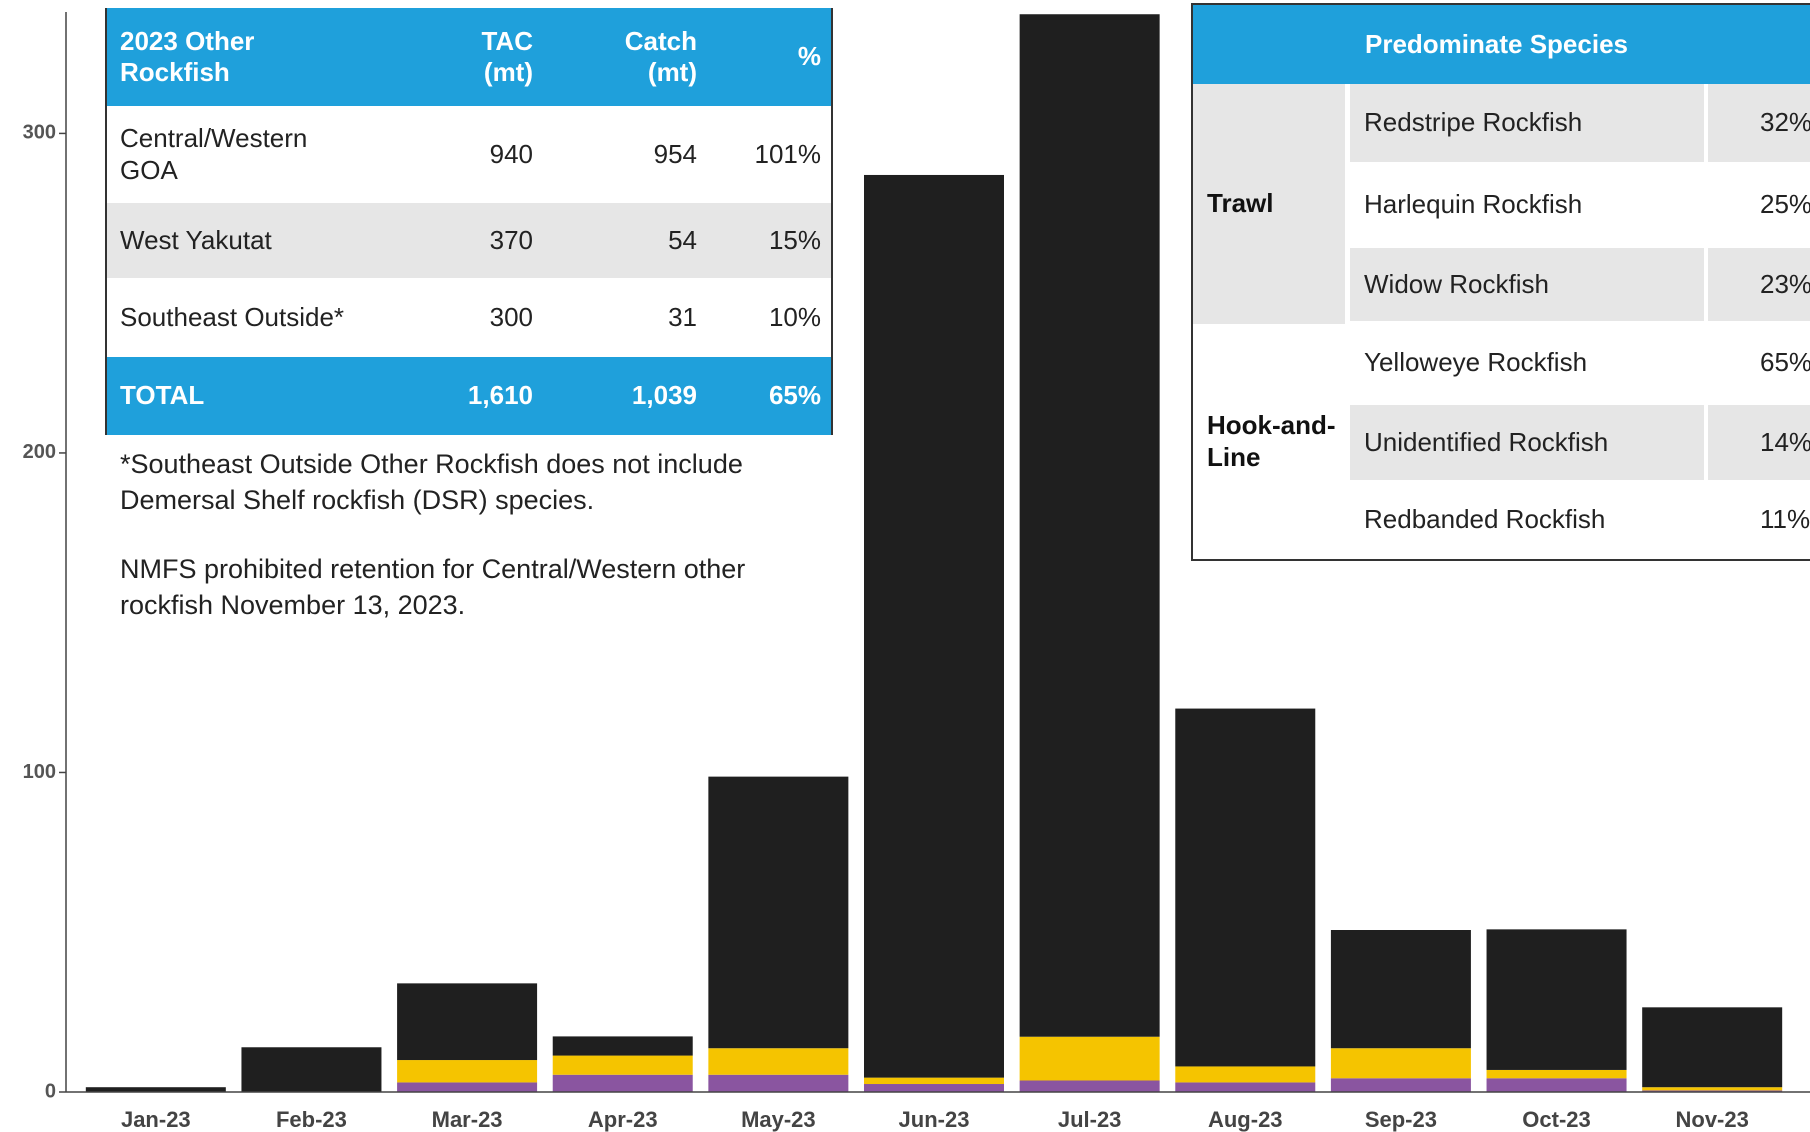  What do you see at coordinates (794, 316) in the screenshot?
I see `table-cell-text: 10%` at bounding box center [794, 316].